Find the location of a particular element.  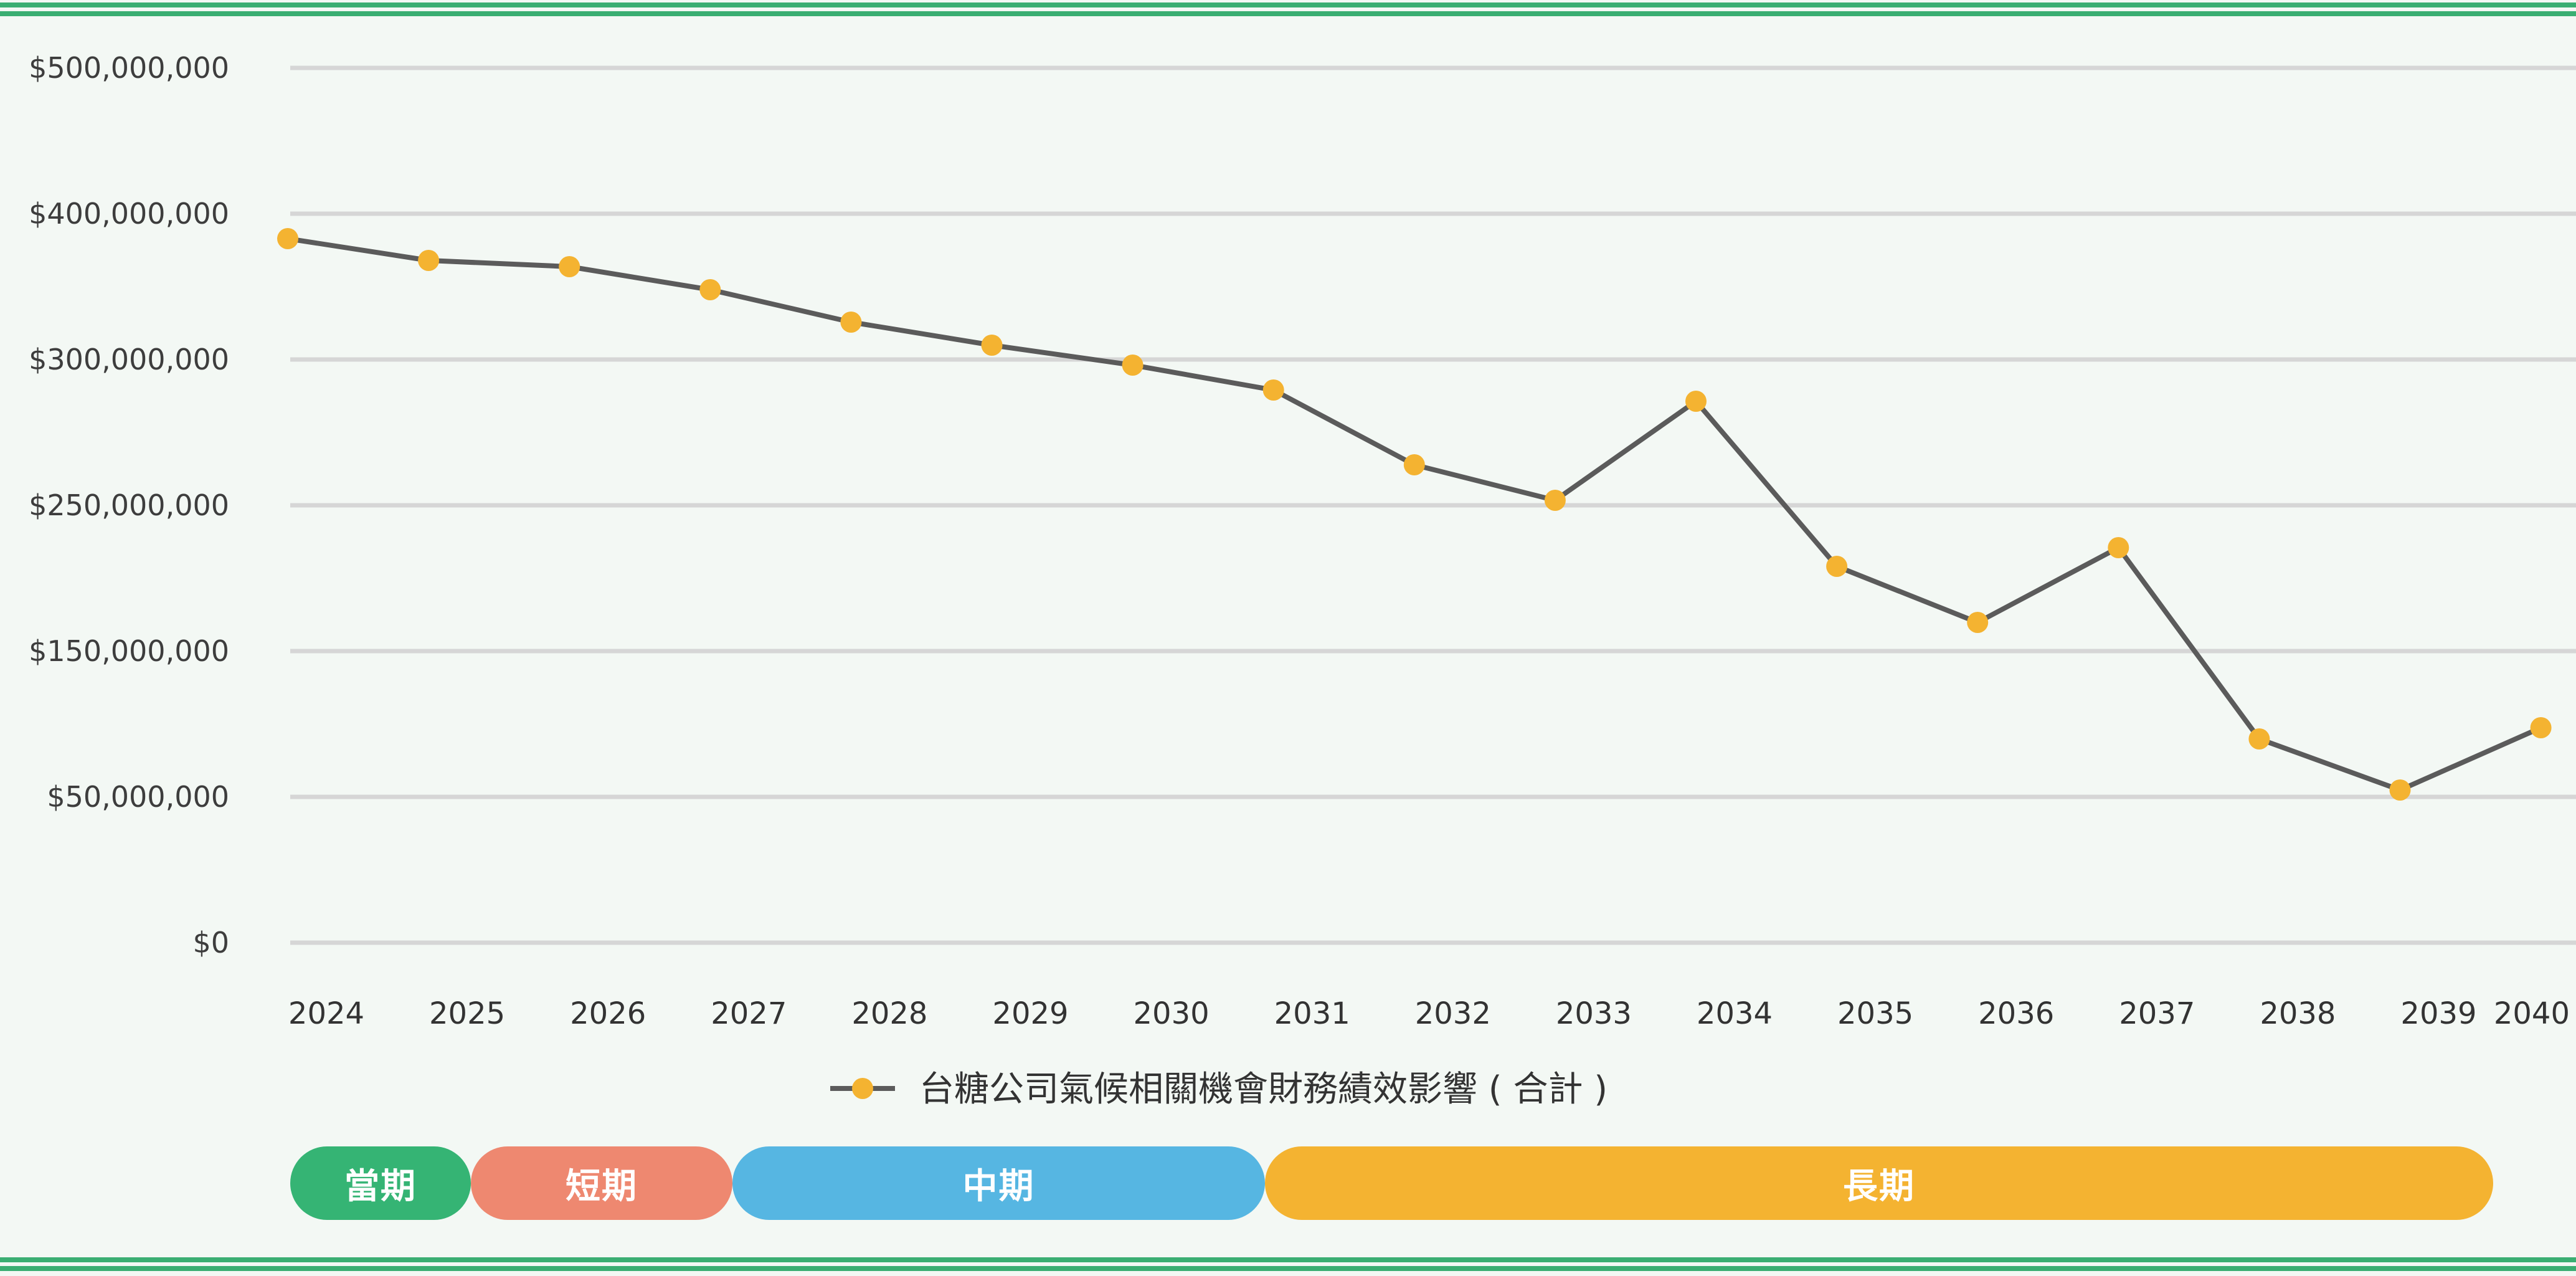

y-tick-label: $250,000,000 is located at coordinates (129, 505).